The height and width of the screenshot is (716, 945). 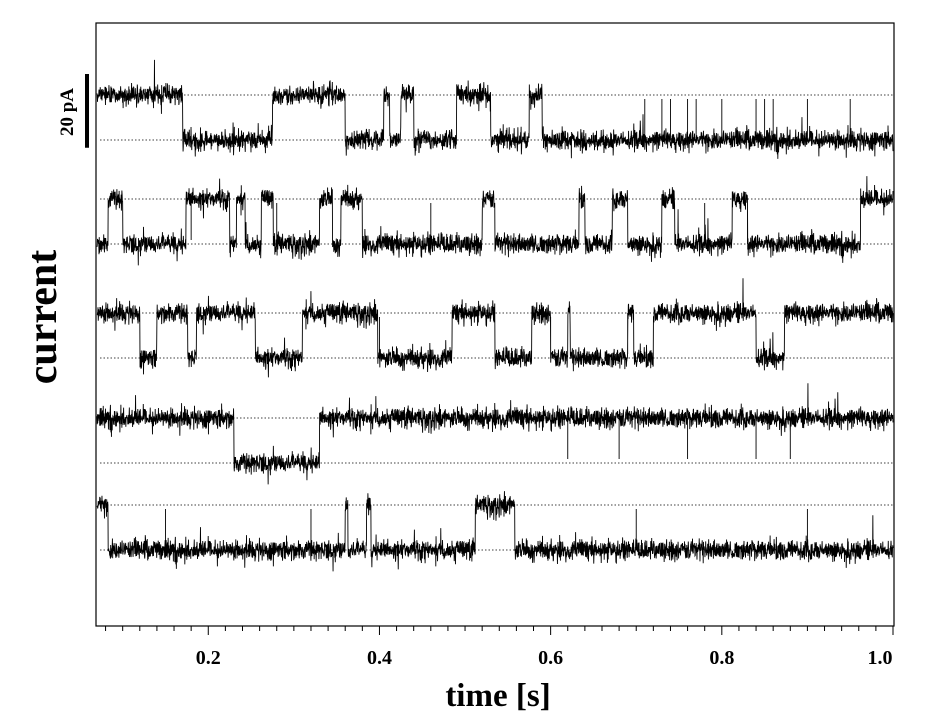 I want to click on x-tick-label: 0.8, so click(x=721, y=658).